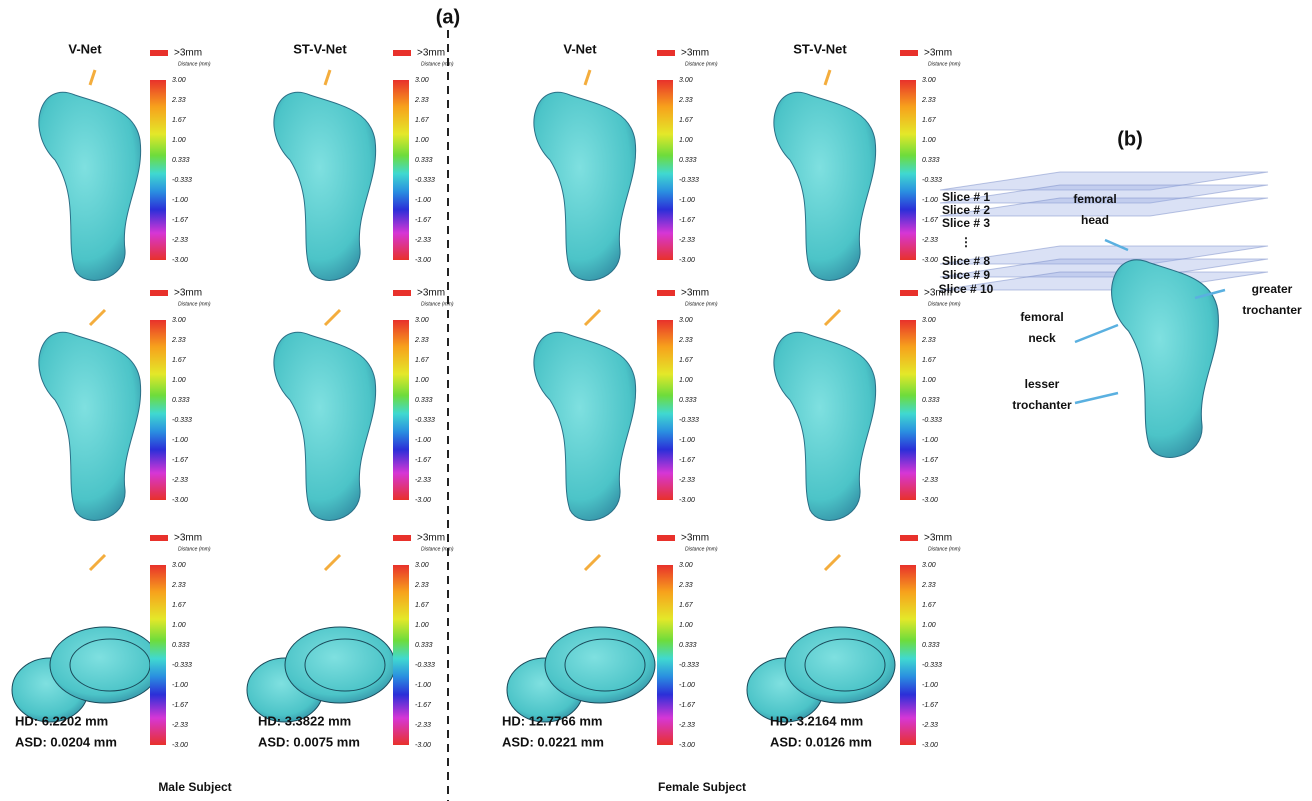 The image size is (1312, 801). What do you see at coordinates (821, 741) in the screenshot?
I see `asd-metric: ASD: 0.0126 mm` at bounding box center [821, 741].